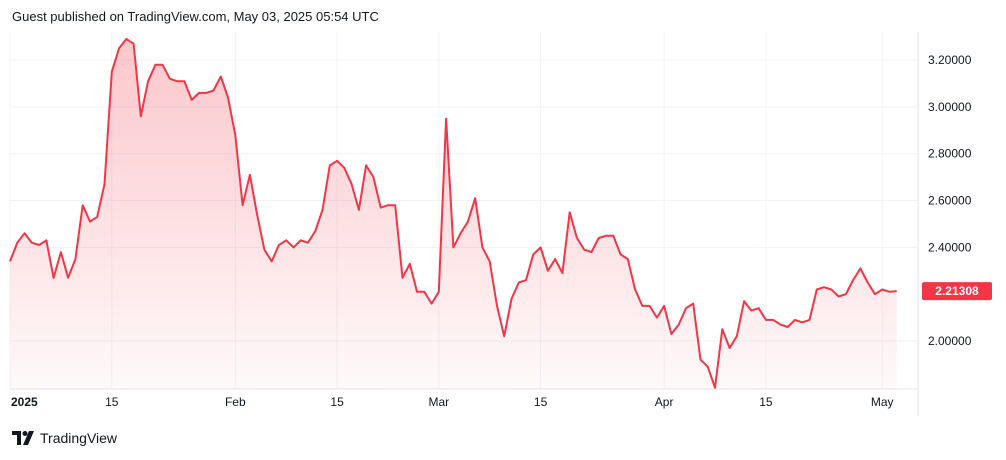 The height and width of the screenshot is (460, 1006). I want to click on y-tick-label: 2.80000, so click(950, 154).